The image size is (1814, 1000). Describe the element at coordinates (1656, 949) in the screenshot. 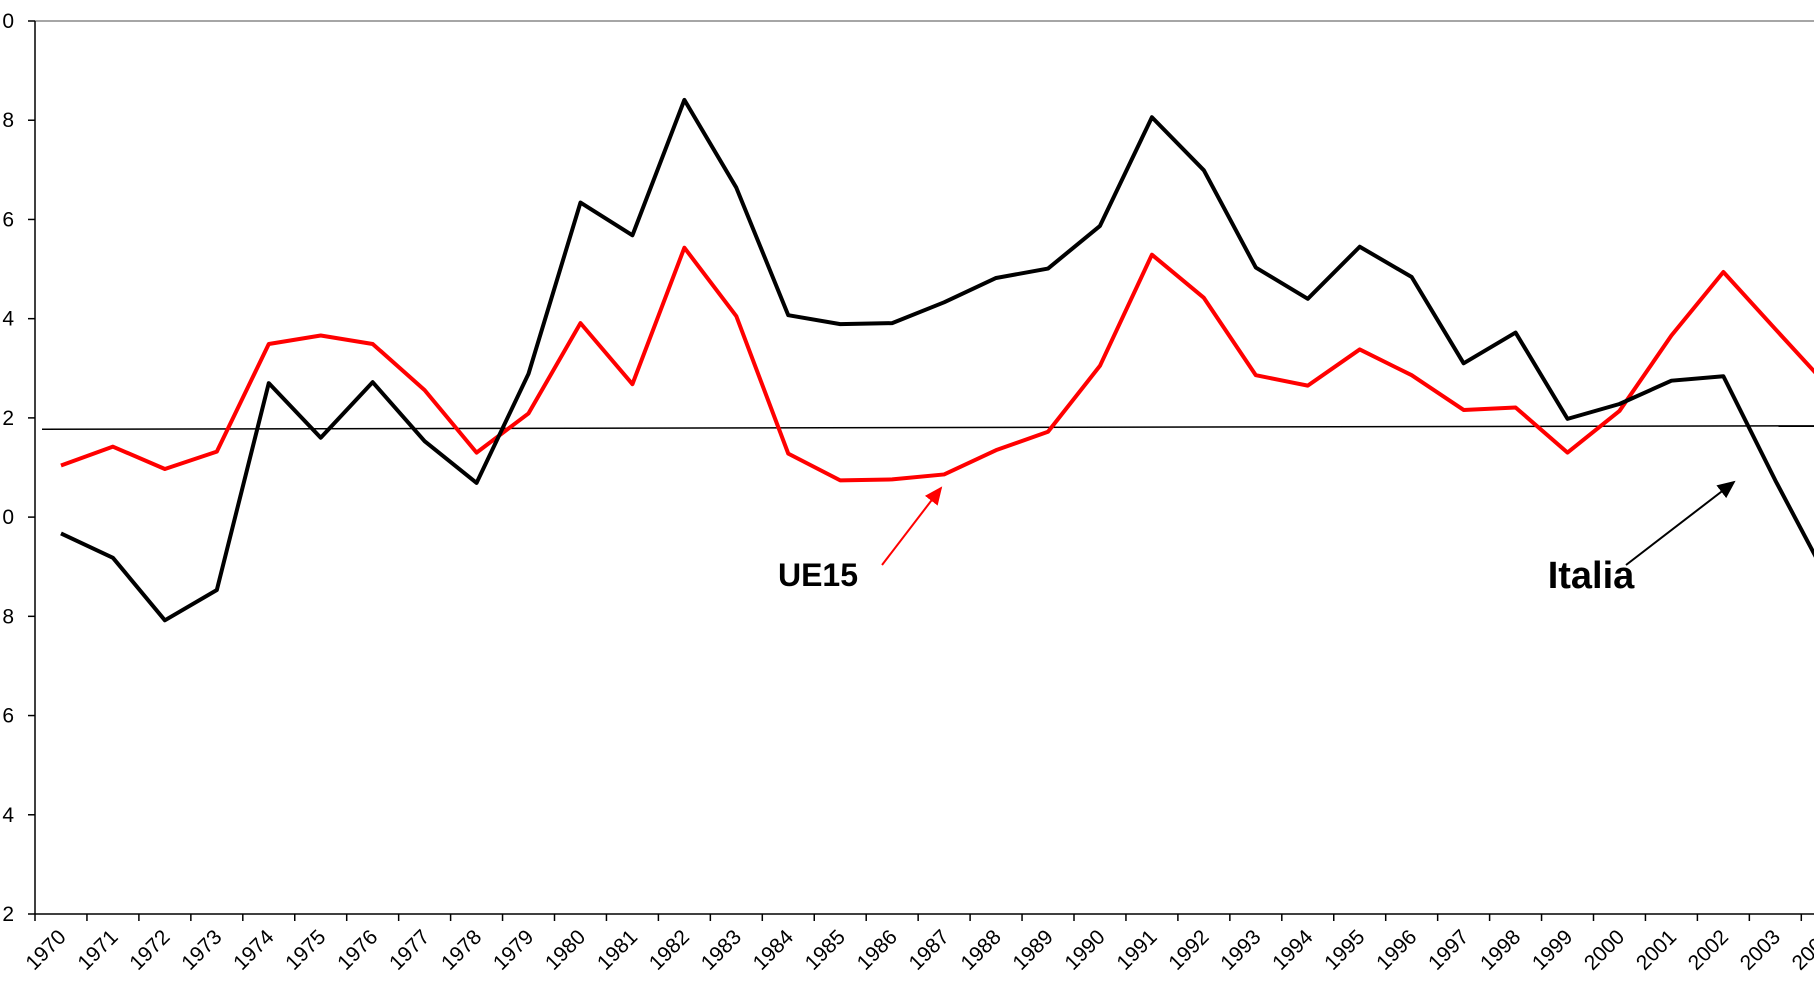

I see `x-tick-label: 2001` at that location.